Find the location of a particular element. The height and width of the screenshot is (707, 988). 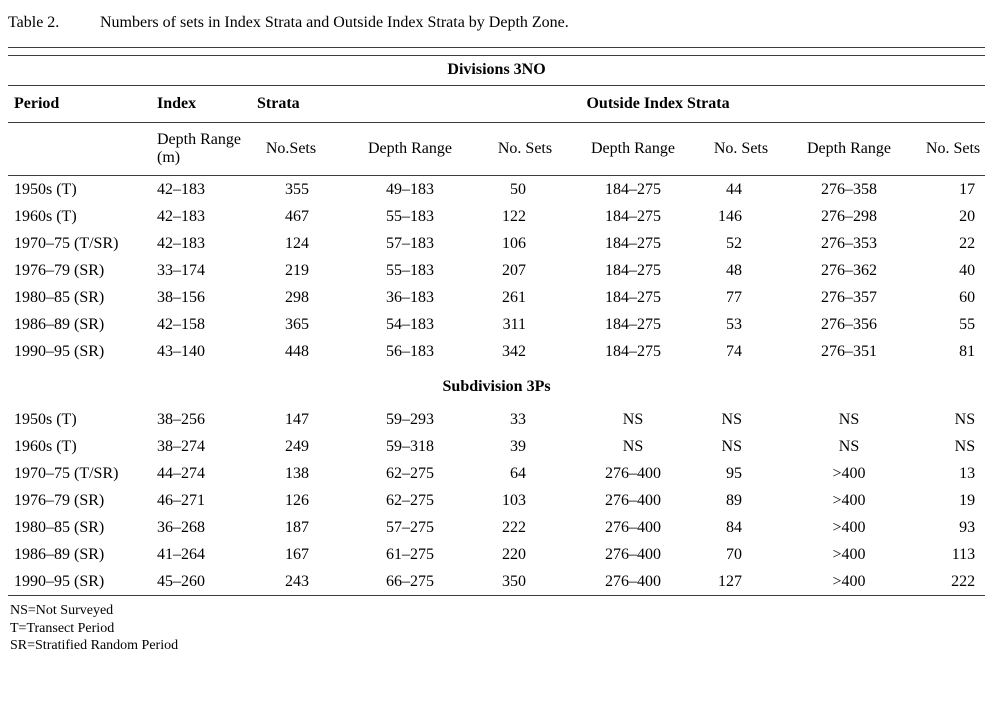

cell-index-no-sets: 249 is located at coordinates (297, 446).